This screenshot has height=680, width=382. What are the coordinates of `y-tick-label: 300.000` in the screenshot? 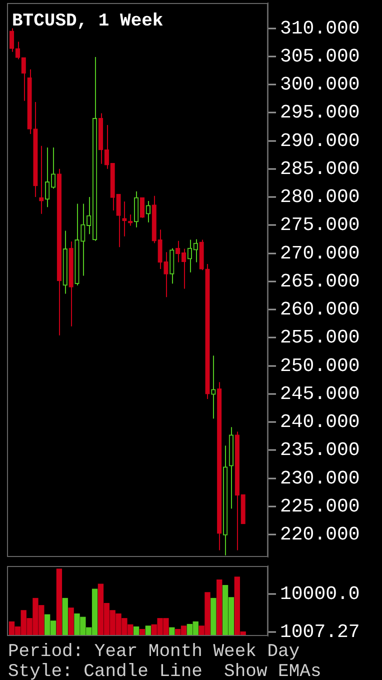 It's located at (320, 85).